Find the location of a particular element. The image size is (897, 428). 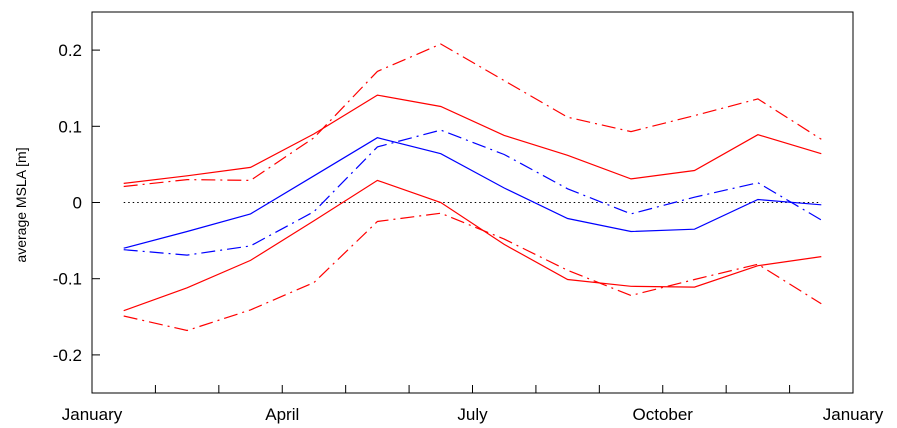

y-tick-label: 0.1 is located at coordinates (70, 126).